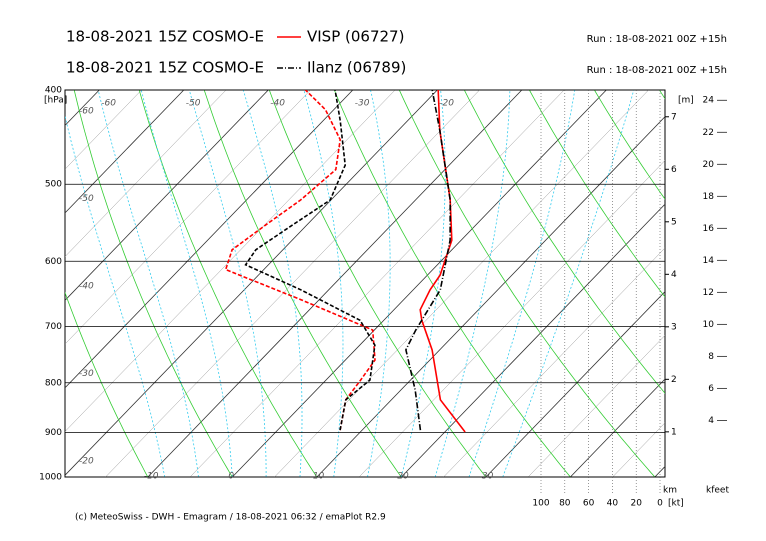  What do you see at coordinates (86, 199) in the screenshot?
I see `x-tick-label-left: -50` at bounding box center [86, 199].